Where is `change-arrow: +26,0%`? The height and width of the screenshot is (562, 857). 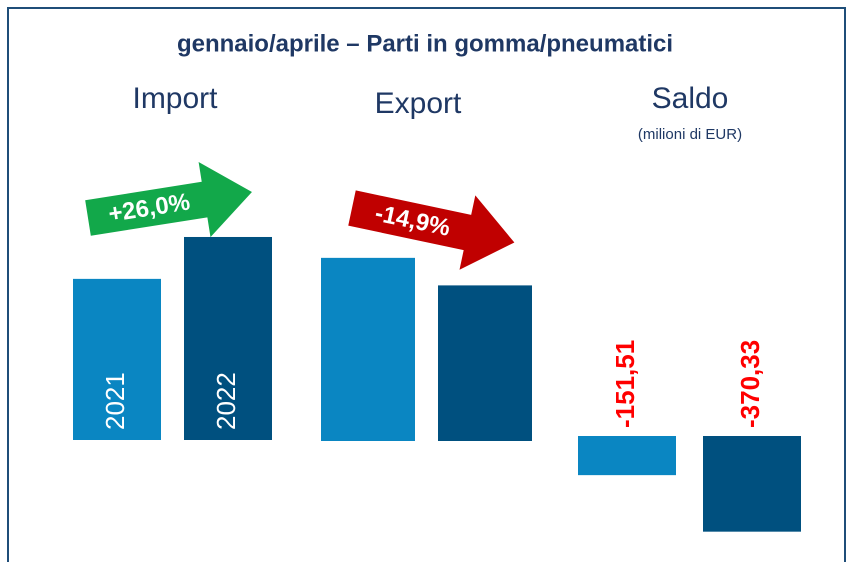
change-arrow: +26,0% is located at coordinates (168, 200).